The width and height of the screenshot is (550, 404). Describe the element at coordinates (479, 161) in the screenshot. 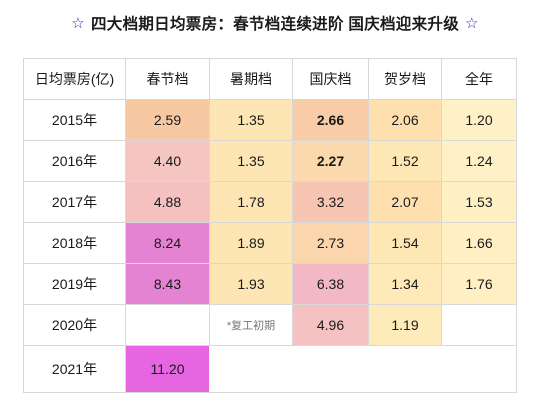

I see `cell-annual: 1.24` at that location.